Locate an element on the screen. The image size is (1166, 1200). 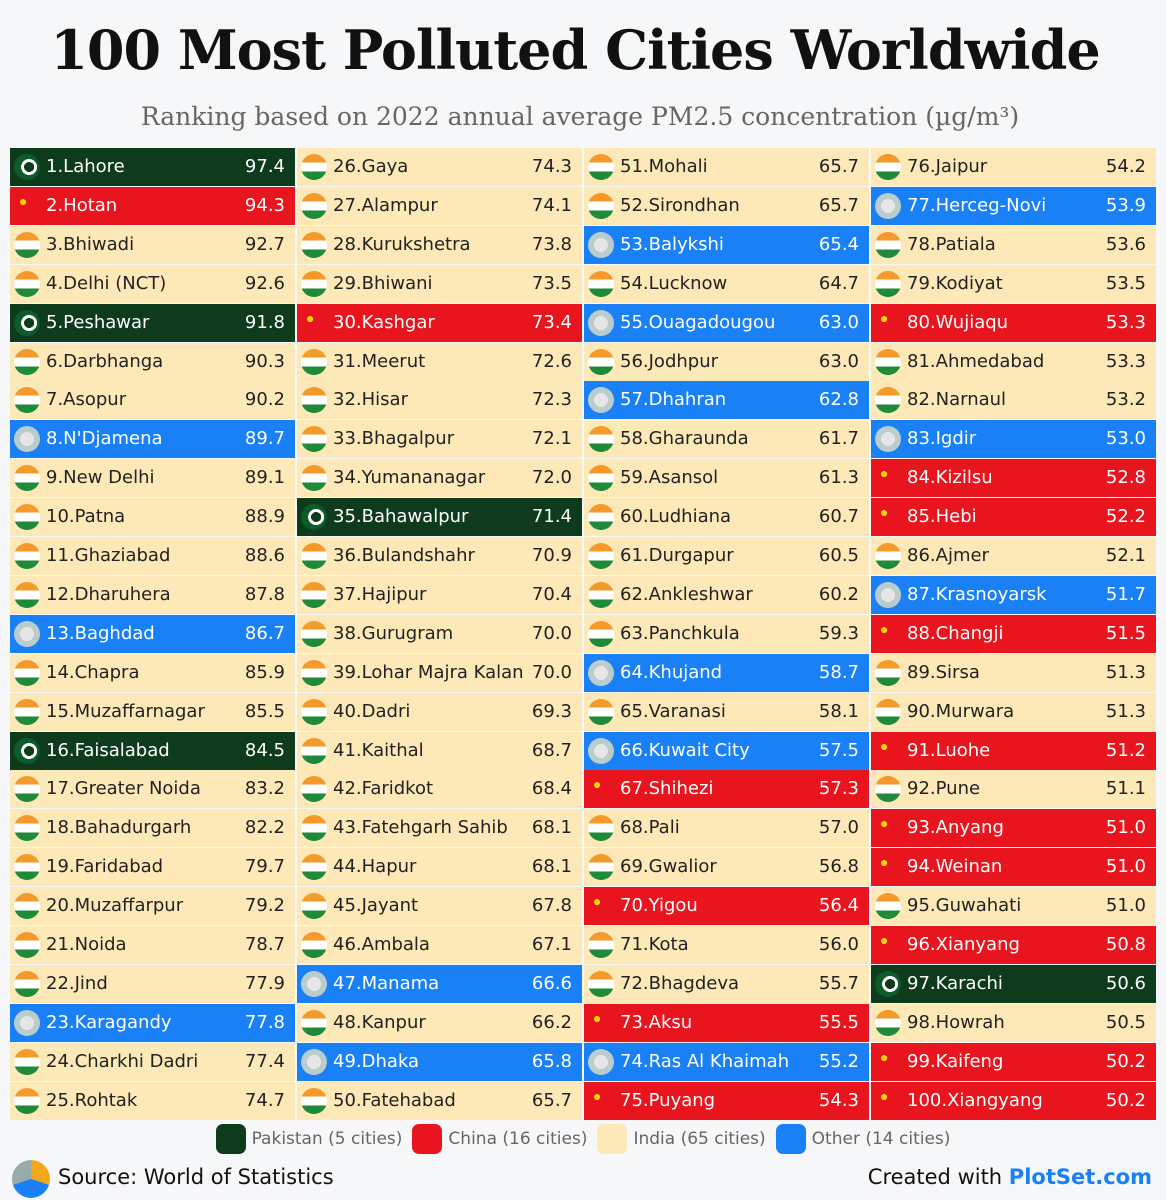
city-label: 35.Bahawalpur is located at coordinates (401, 517).